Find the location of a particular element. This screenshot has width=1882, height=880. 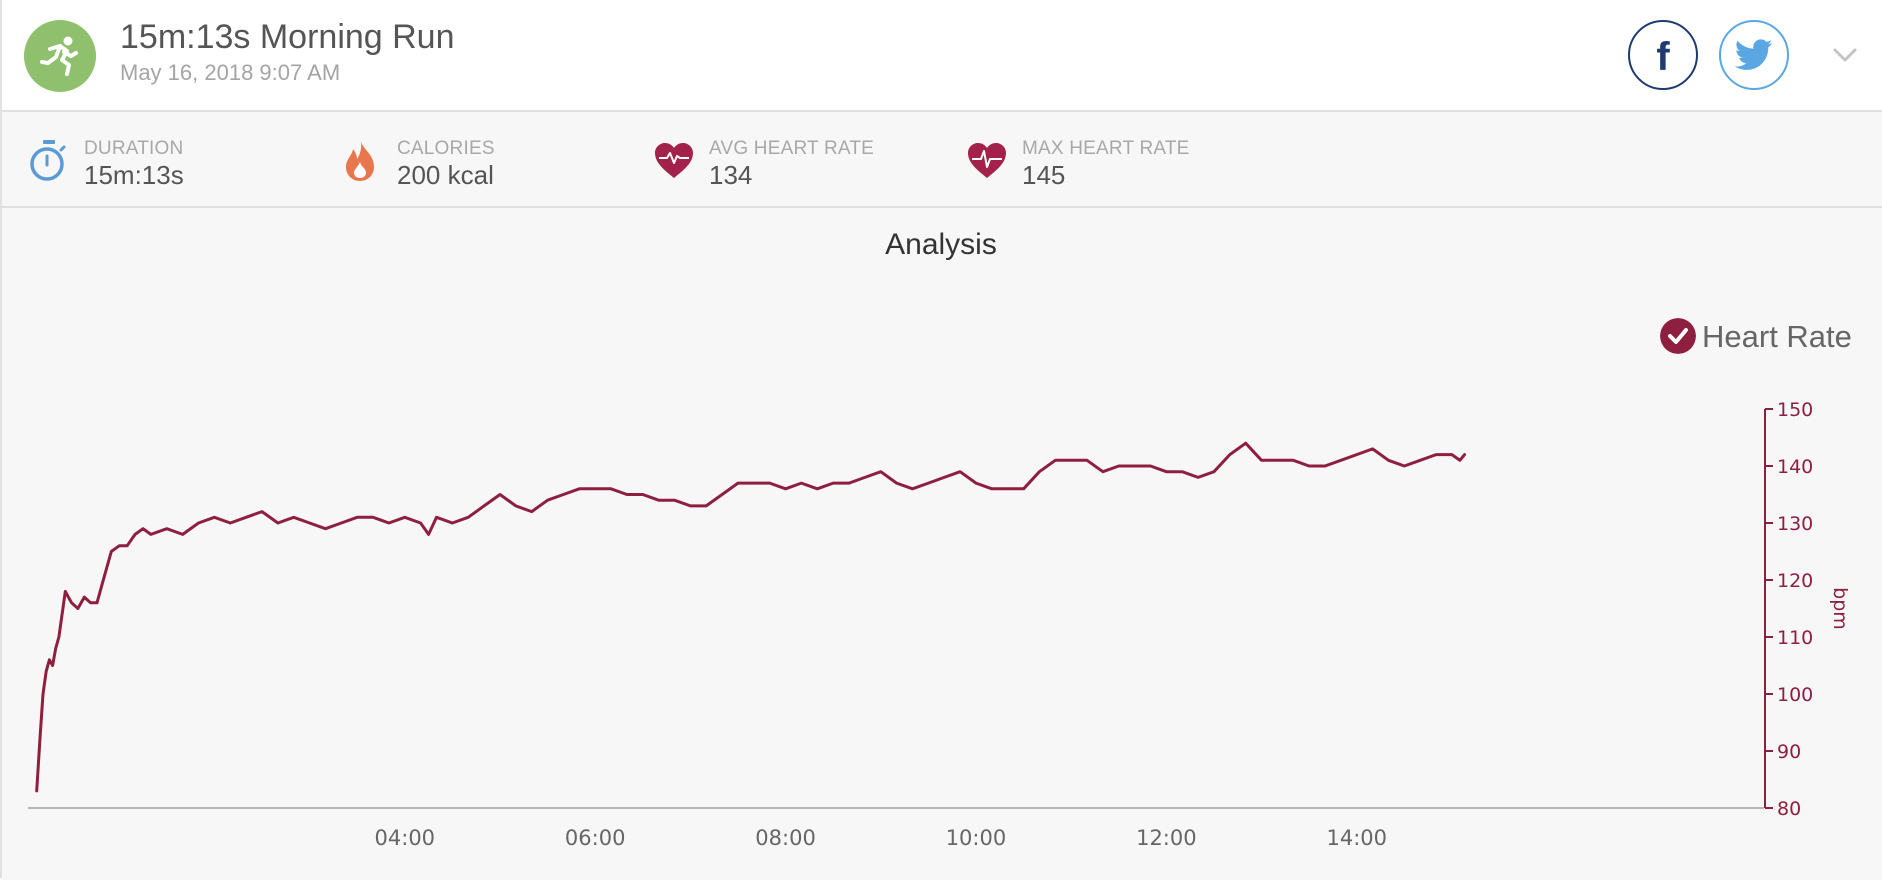

facebook-icon: f is located at coordinates (1663, 57).